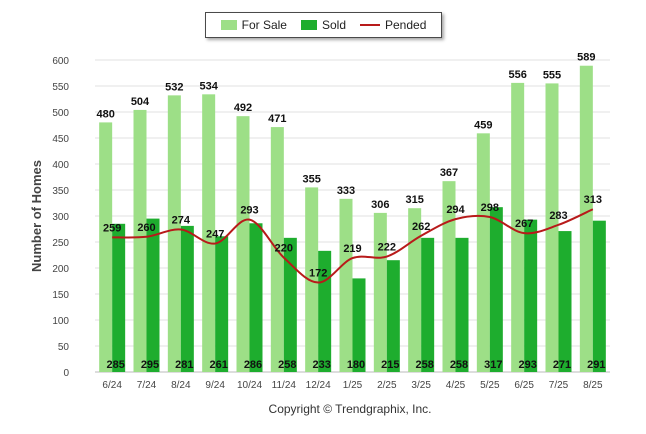 The image size is (646, 434). I want to click on legend-swatch-for-sale, so click(228, 25).